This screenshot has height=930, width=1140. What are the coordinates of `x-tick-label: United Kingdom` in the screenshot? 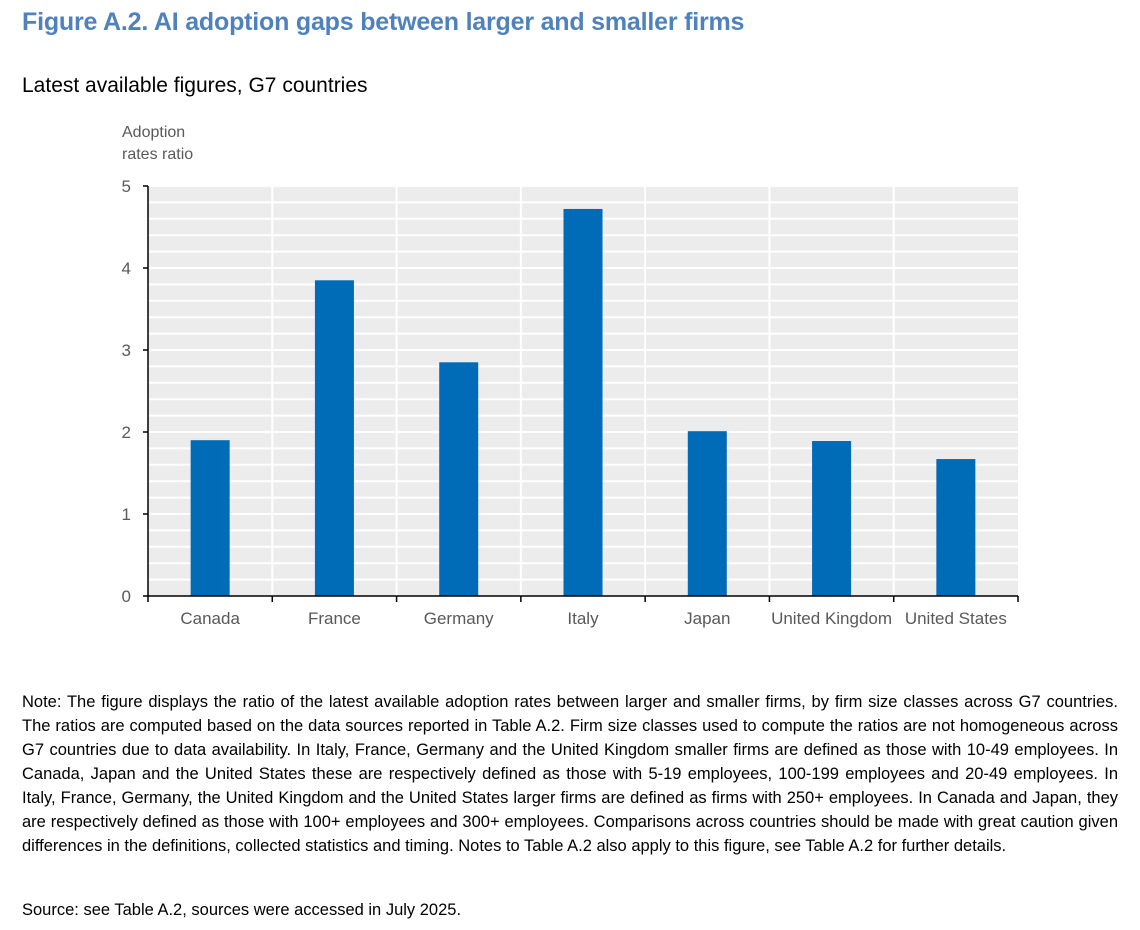 It's located at (831, 618).